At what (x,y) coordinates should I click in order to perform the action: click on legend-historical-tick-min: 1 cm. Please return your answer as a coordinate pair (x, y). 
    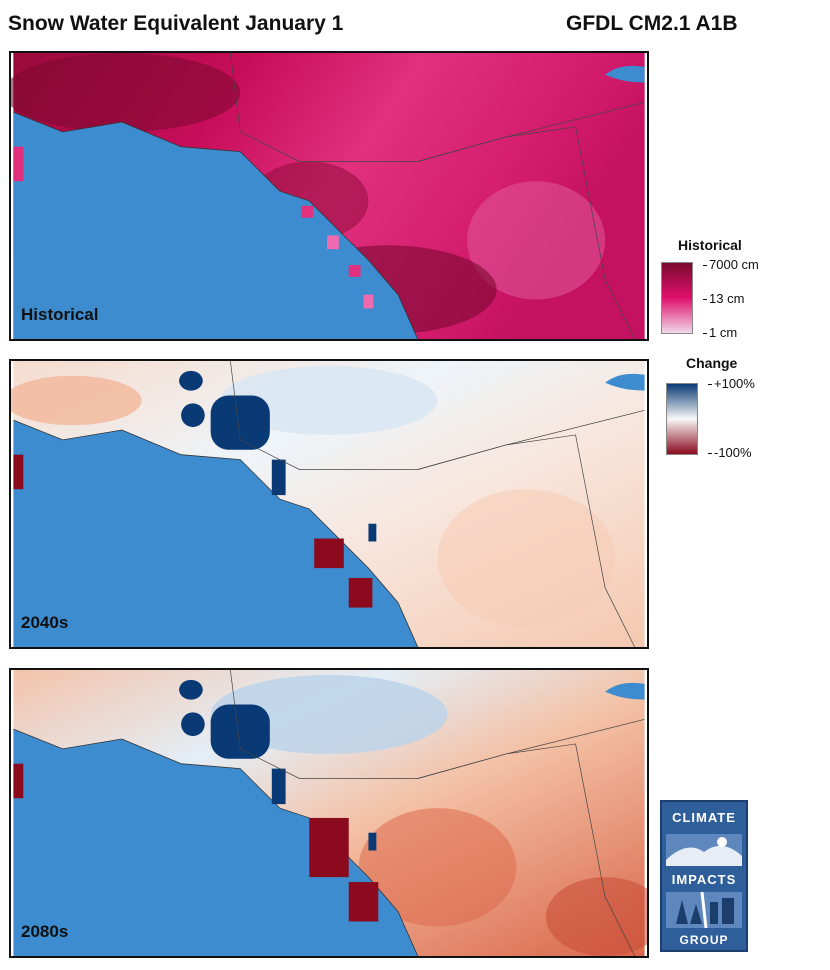
    Looking at the image, I should click on (720, 332).